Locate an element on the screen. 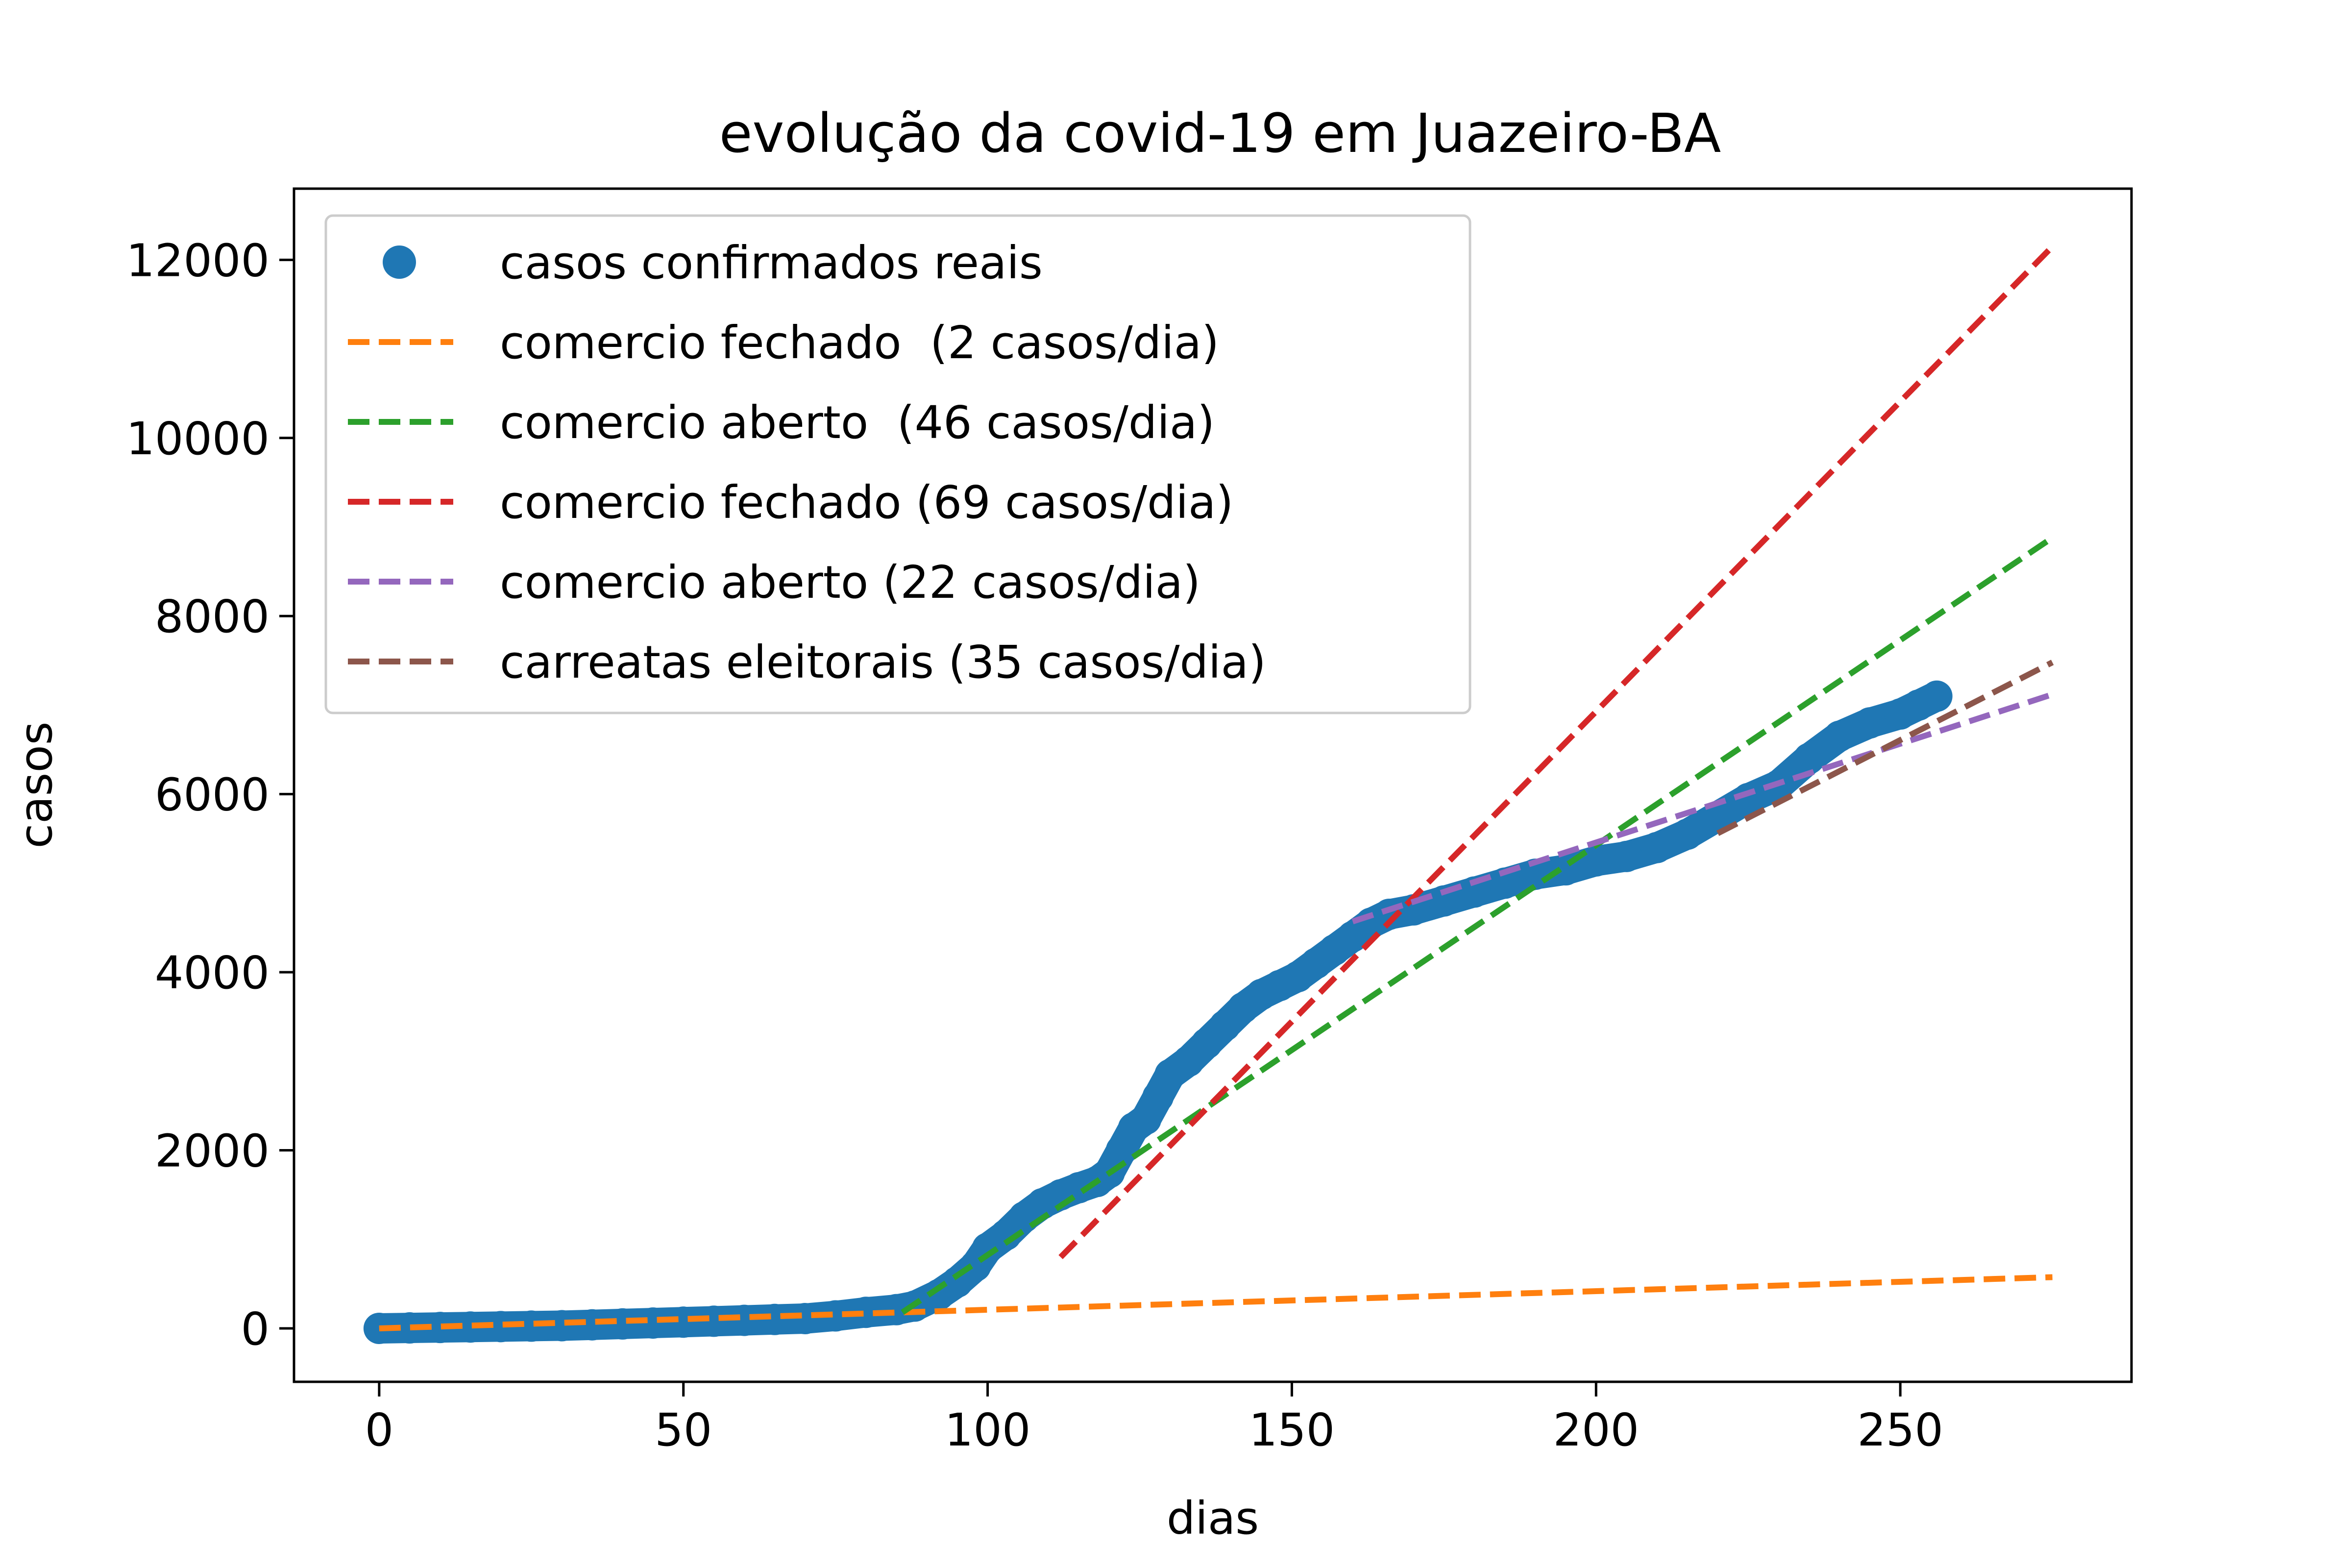 The image size is (2352, 1568). chart-title: evolução da covid-19 em Juazeiro-BA is located at coordinates (1220, 133).